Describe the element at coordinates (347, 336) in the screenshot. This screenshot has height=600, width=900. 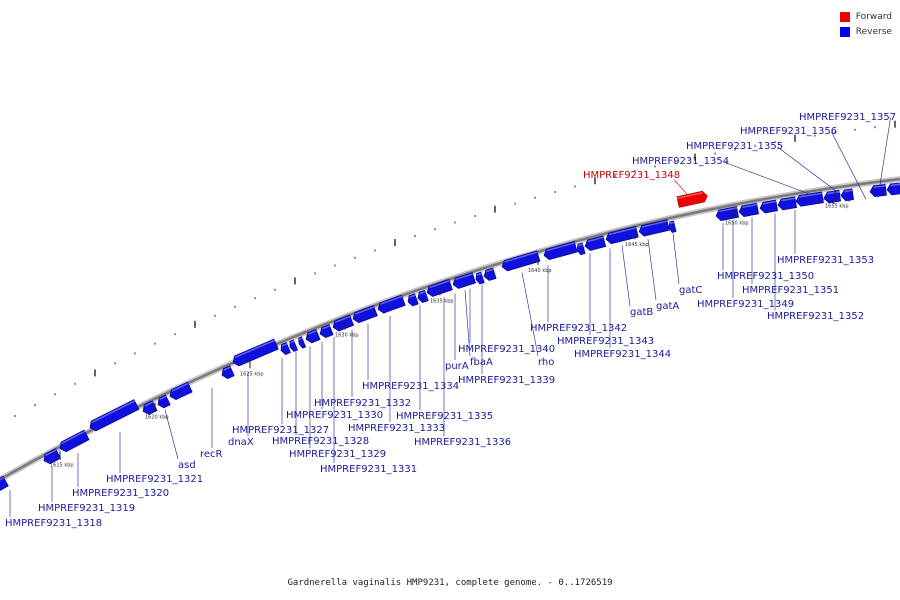
I see `scale-tick-label: 1630 kbp` at that location.